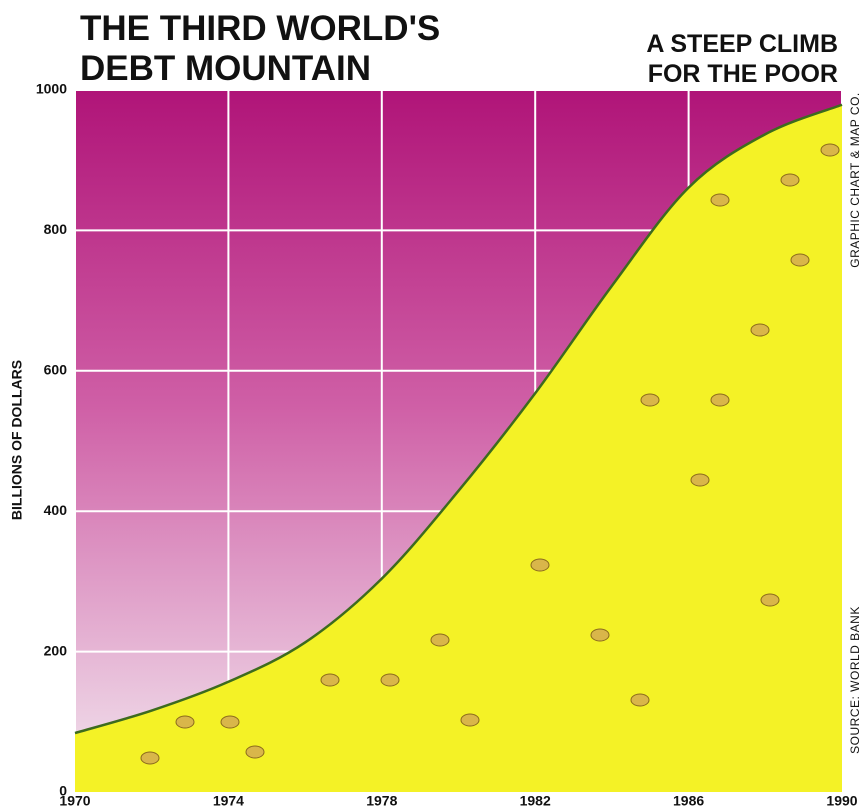 The image size is (868, 810). I want to click on y-tick-label: 600, so click(56, 370).